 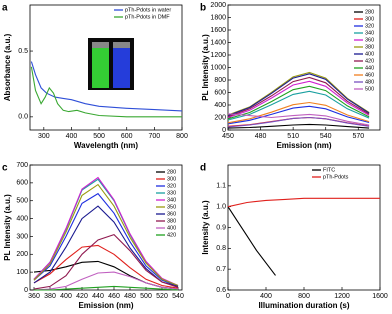 I want to click on x-tick-label: 600, so click(x=127, y=136).